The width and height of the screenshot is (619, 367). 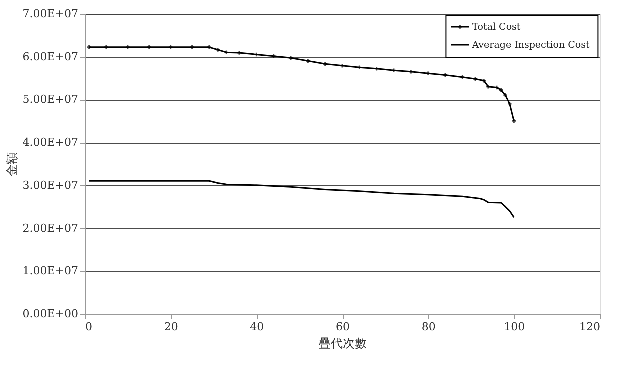 I want to click on x-tick-label: 20, so click(x=171, y=327).